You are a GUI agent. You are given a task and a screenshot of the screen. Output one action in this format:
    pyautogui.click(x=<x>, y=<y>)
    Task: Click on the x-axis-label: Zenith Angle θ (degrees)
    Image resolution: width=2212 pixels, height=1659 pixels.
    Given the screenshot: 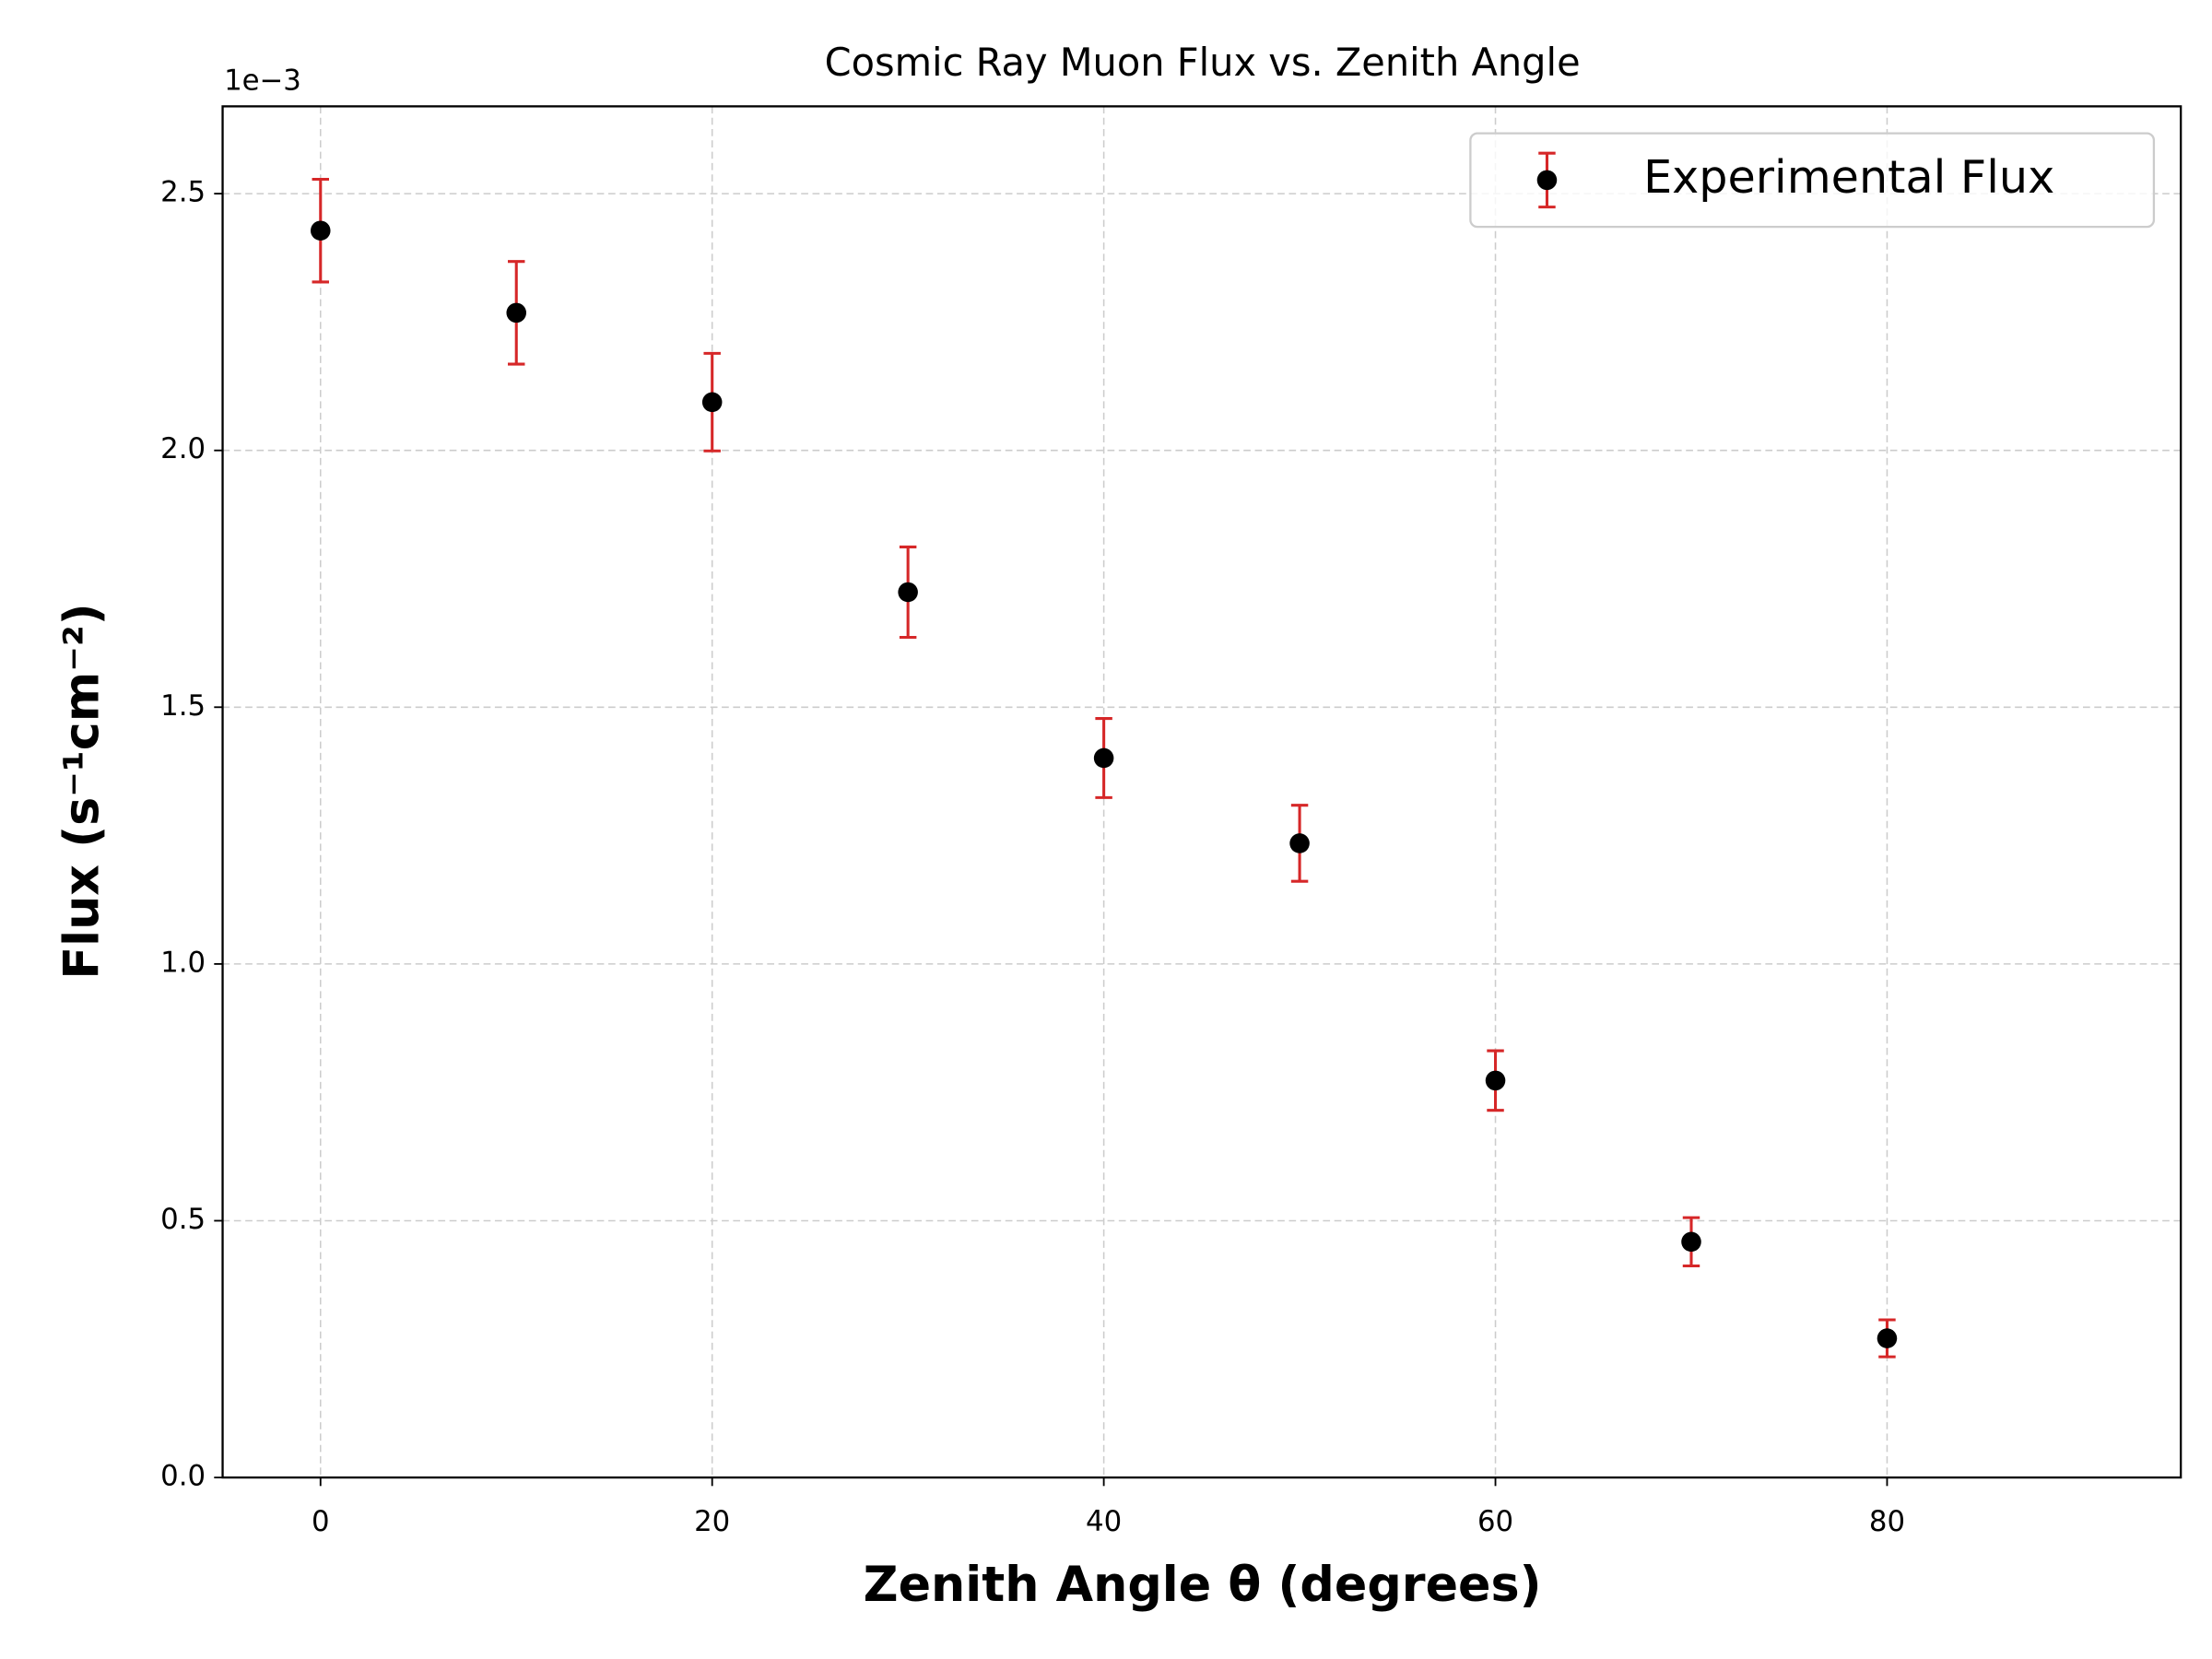 What is the action you would take?
    pyautogui.click(x=1203, y=1585)
    